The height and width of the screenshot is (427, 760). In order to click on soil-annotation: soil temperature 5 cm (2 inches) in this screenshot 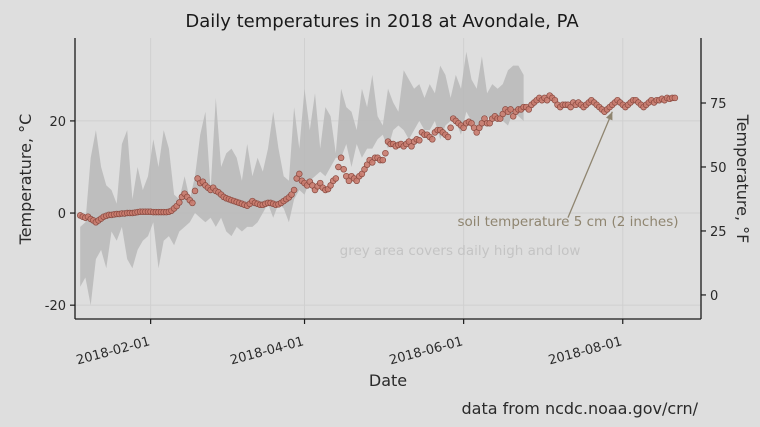, I will do `click(567, 222)`.